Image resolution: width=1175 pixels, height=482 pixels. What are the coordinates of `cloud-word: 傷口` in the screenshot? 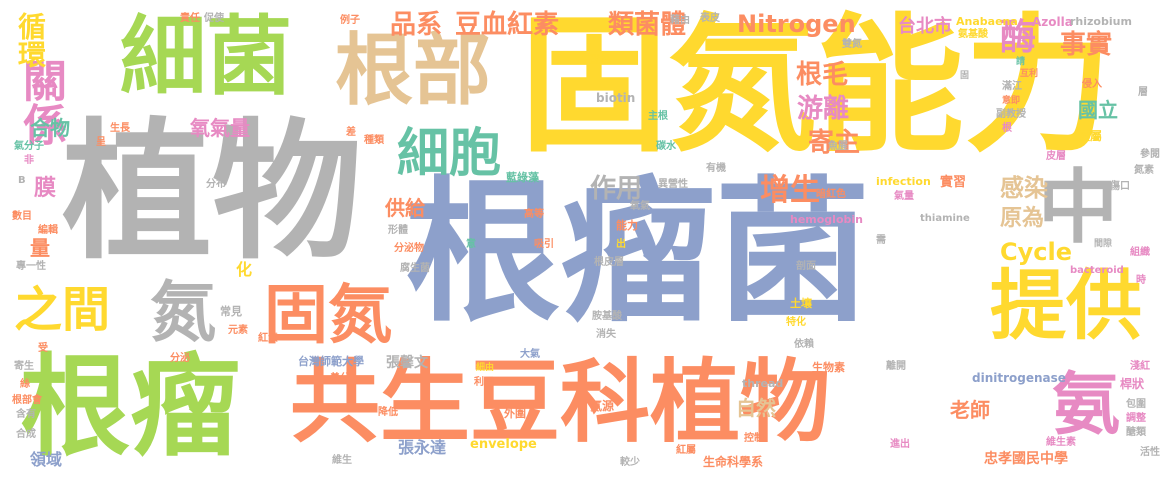 It's located at (1120, 186).